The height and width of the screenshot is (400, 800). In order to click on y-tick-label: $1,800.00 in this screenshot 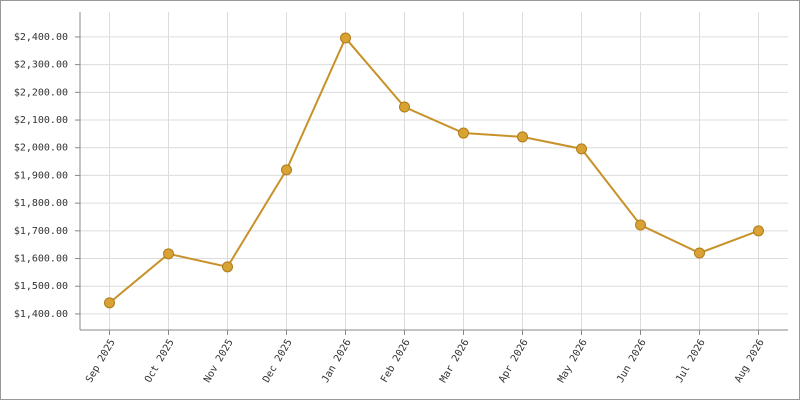, I will do `click(41, 203)`.